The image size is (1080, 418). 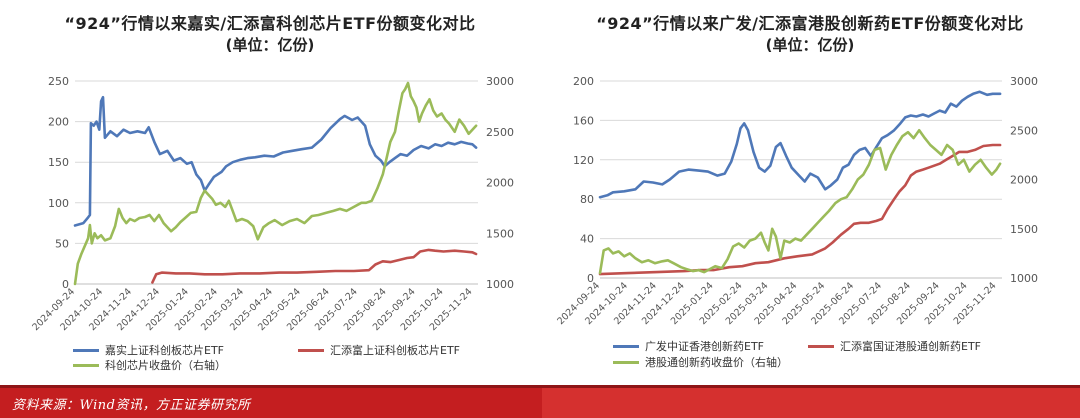 I want to click on y-left-tick-label: 160, so click(x=583, y=120).